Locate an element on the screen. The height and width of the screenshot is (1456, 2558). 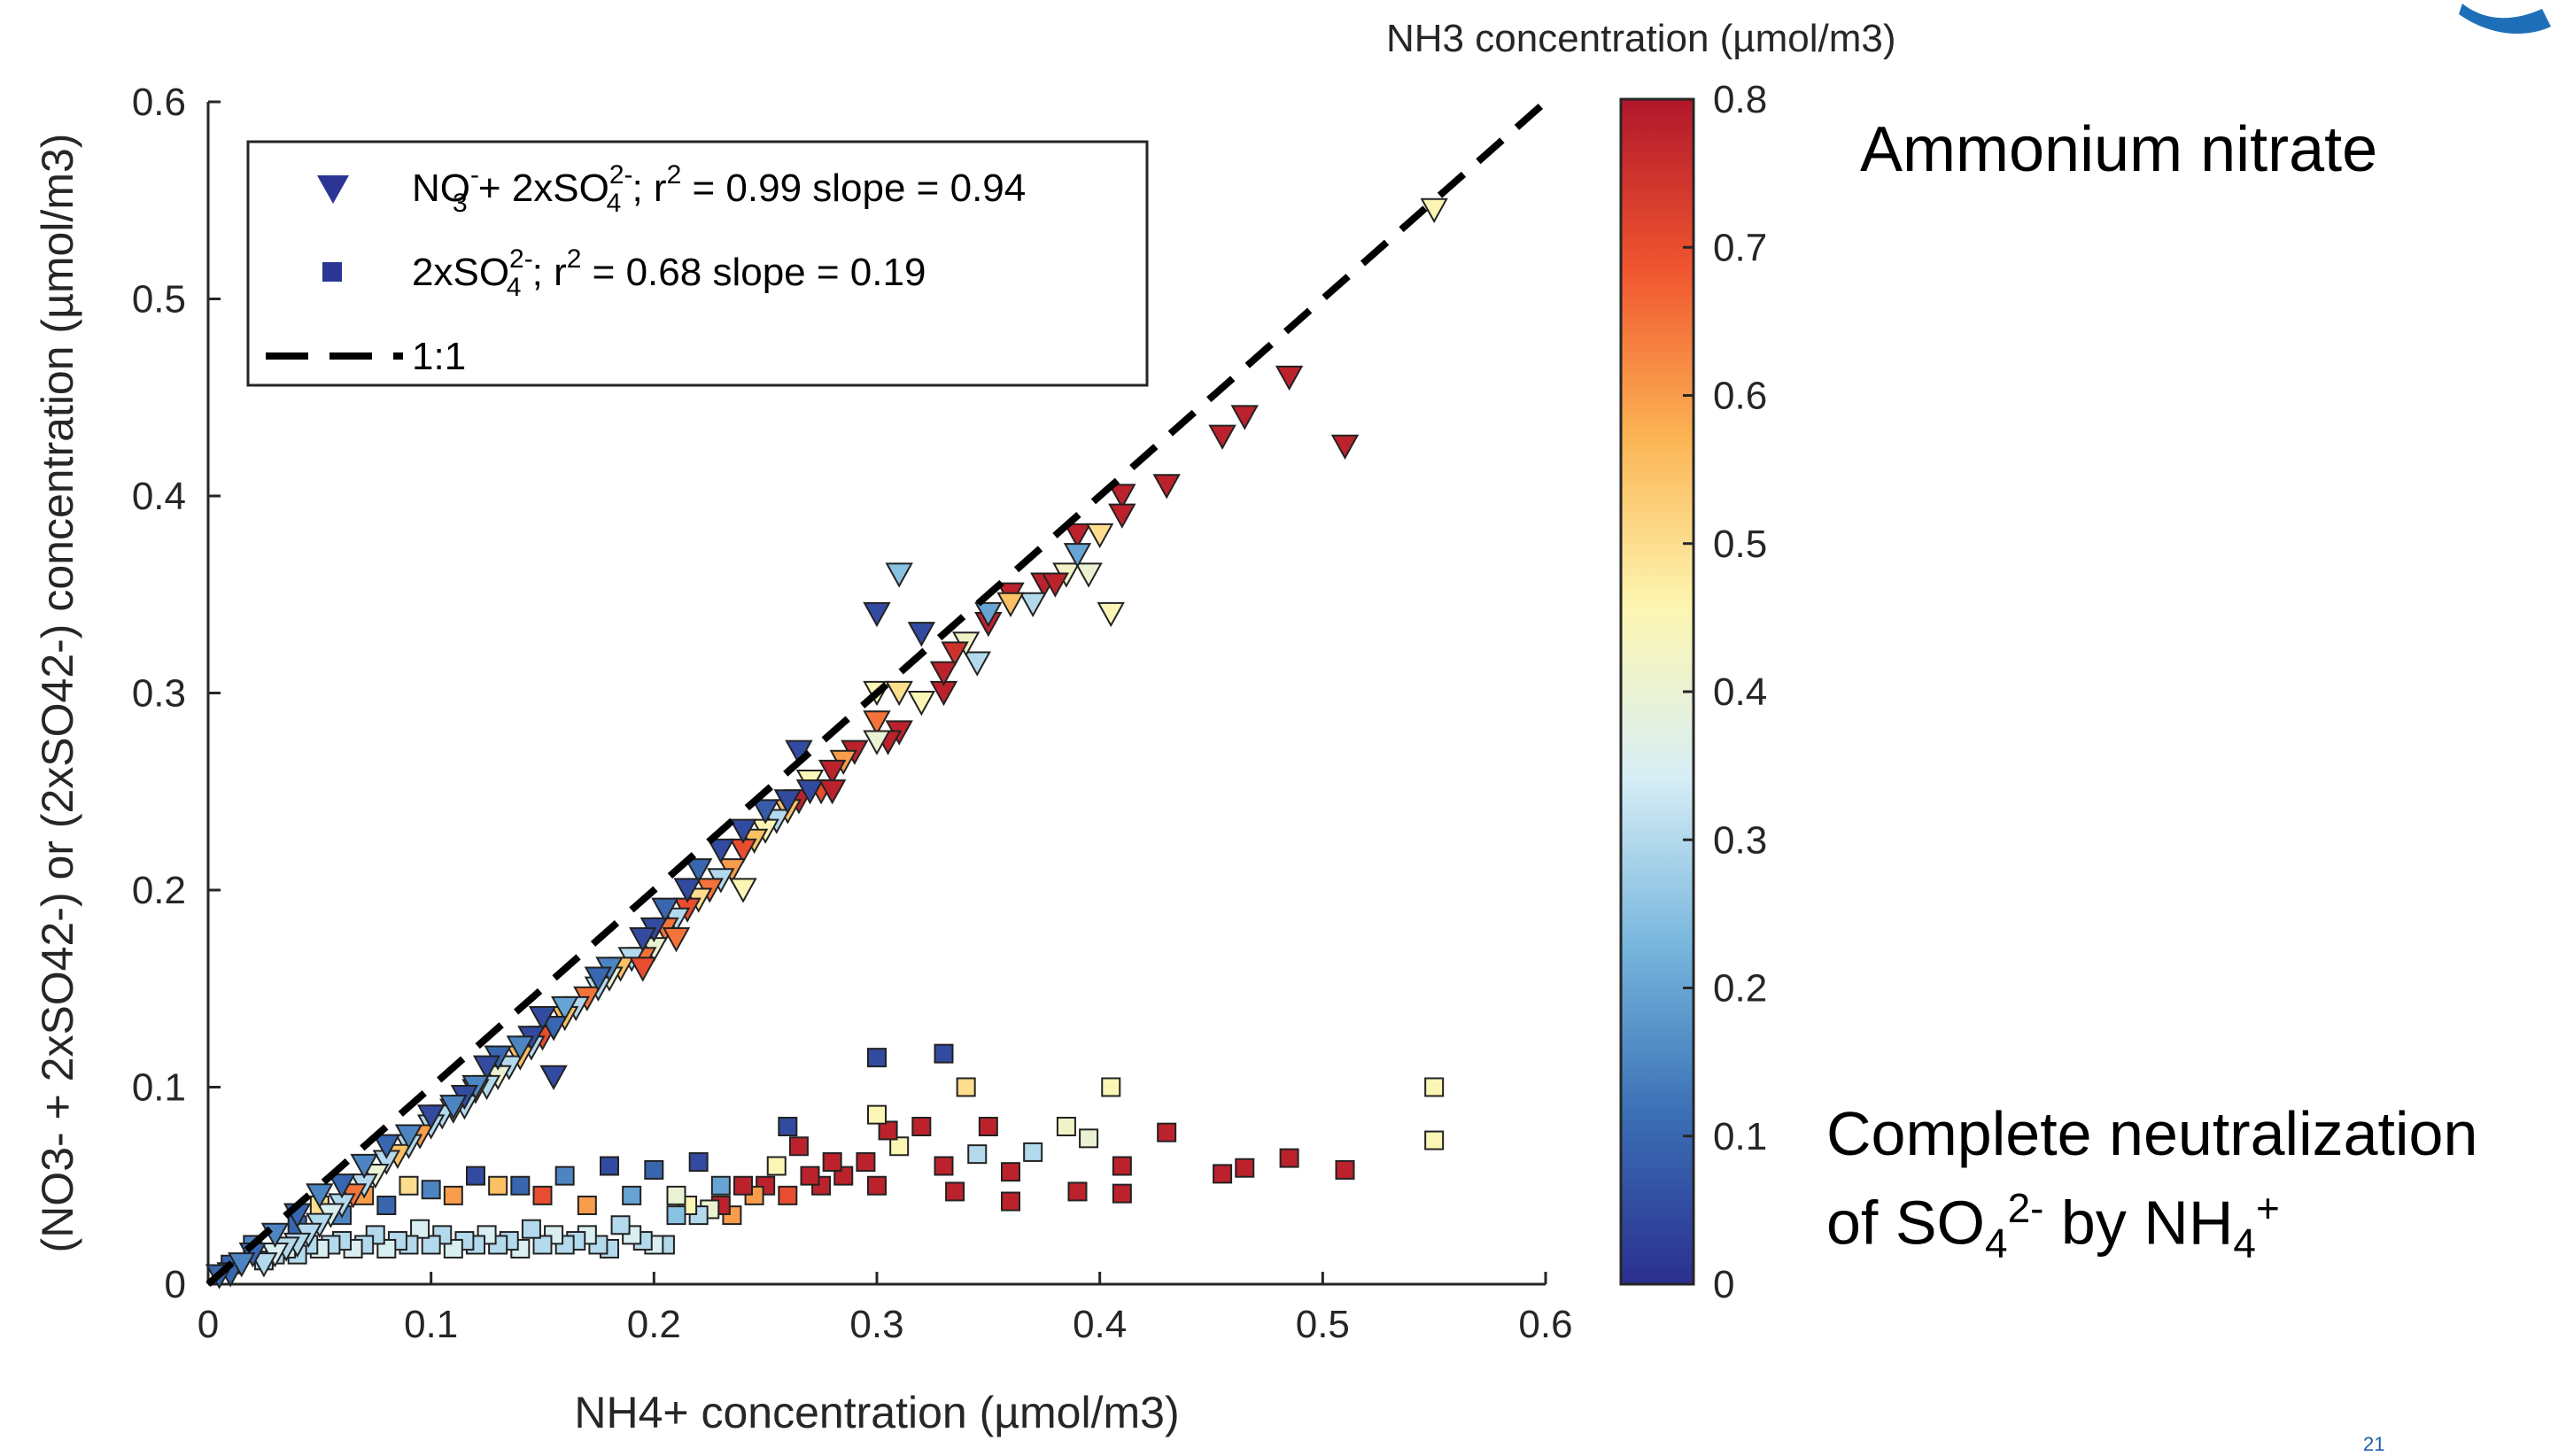
legend-square-icon is located at coordinates (332, 272).